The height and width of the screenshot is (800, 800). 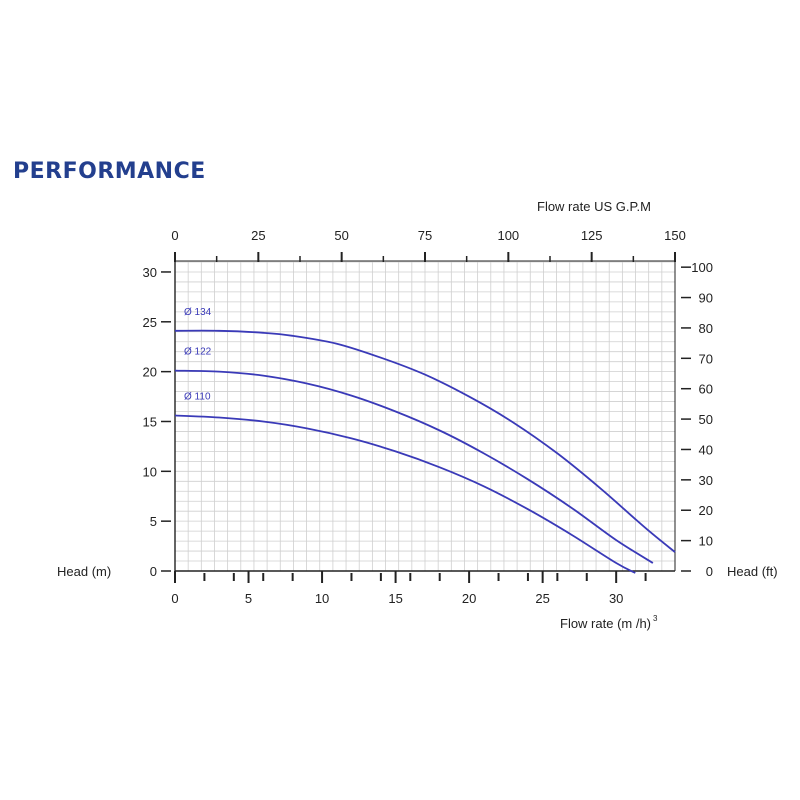 What do you see at coordinates (508, 235) in the screenshot?
I see `x2-tick-label: 100` at bounding box center [508, 235].